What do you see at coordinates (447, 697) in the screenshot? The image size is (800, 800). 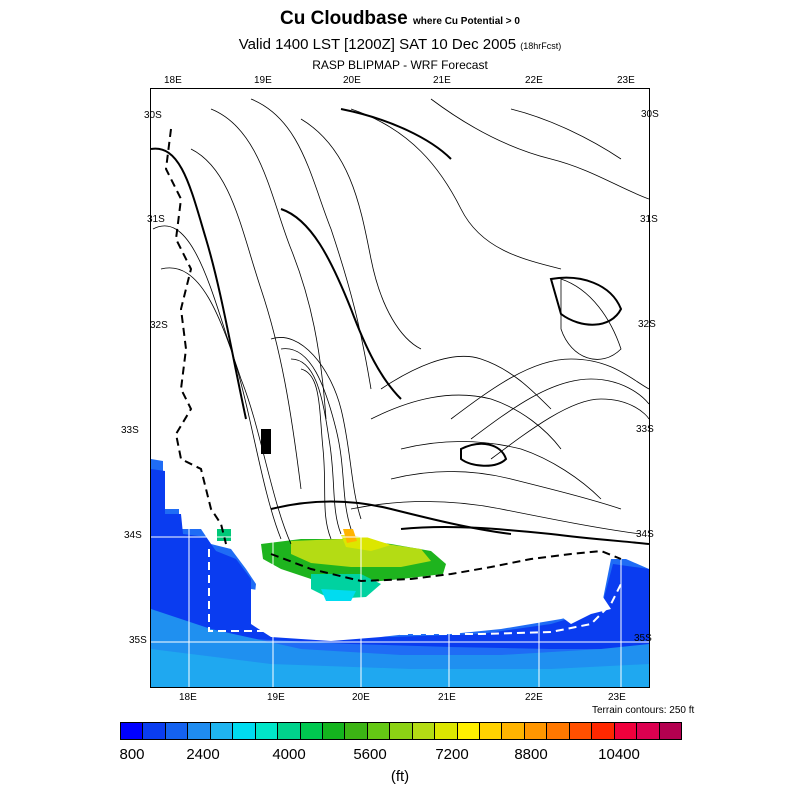 I see `lon-tick-bottom: 21E` at bounding box center [447, 697].